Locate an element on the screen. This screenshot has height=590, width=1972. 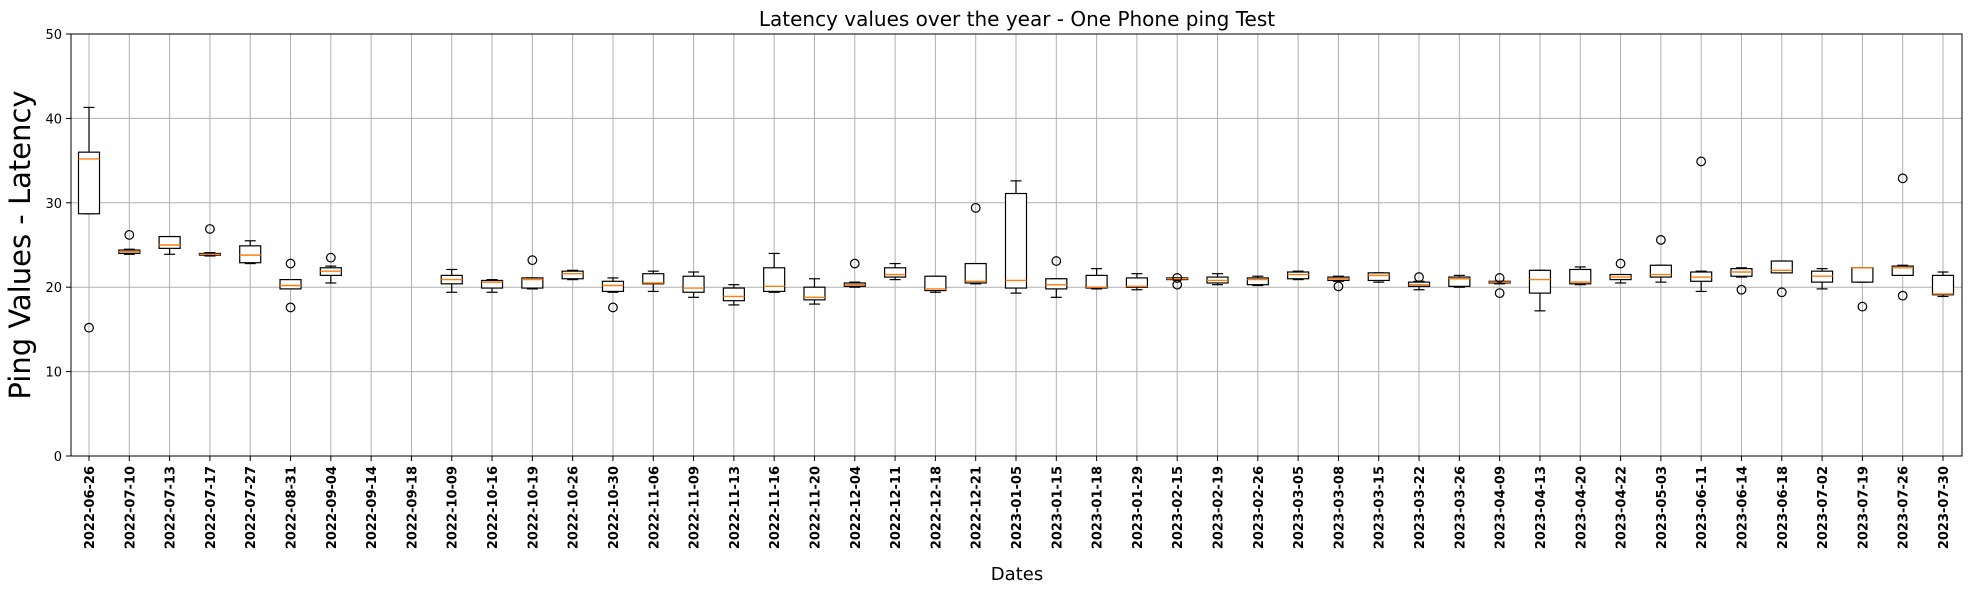
x-tick-label: 2023-01-18 is located at coordinates (1098, 507).